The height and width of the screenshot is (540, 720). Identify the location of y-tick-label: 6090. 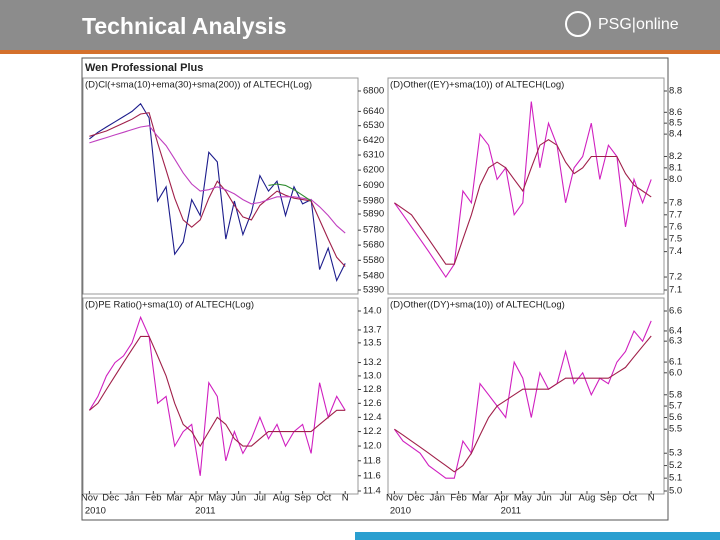
(373, 185).